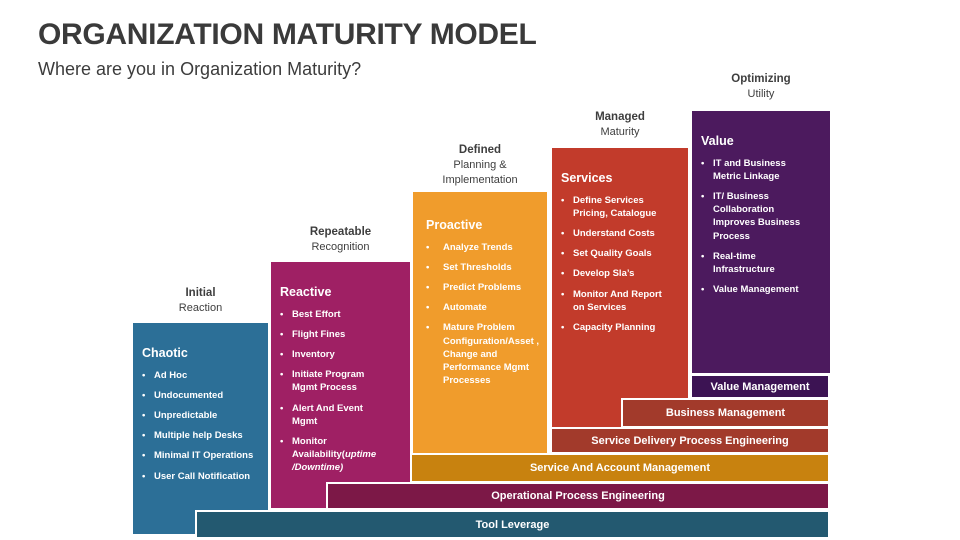 This screenshot has width=960, height=540. I want to click on list-item: Develop Sla’s, so click(617, 273).